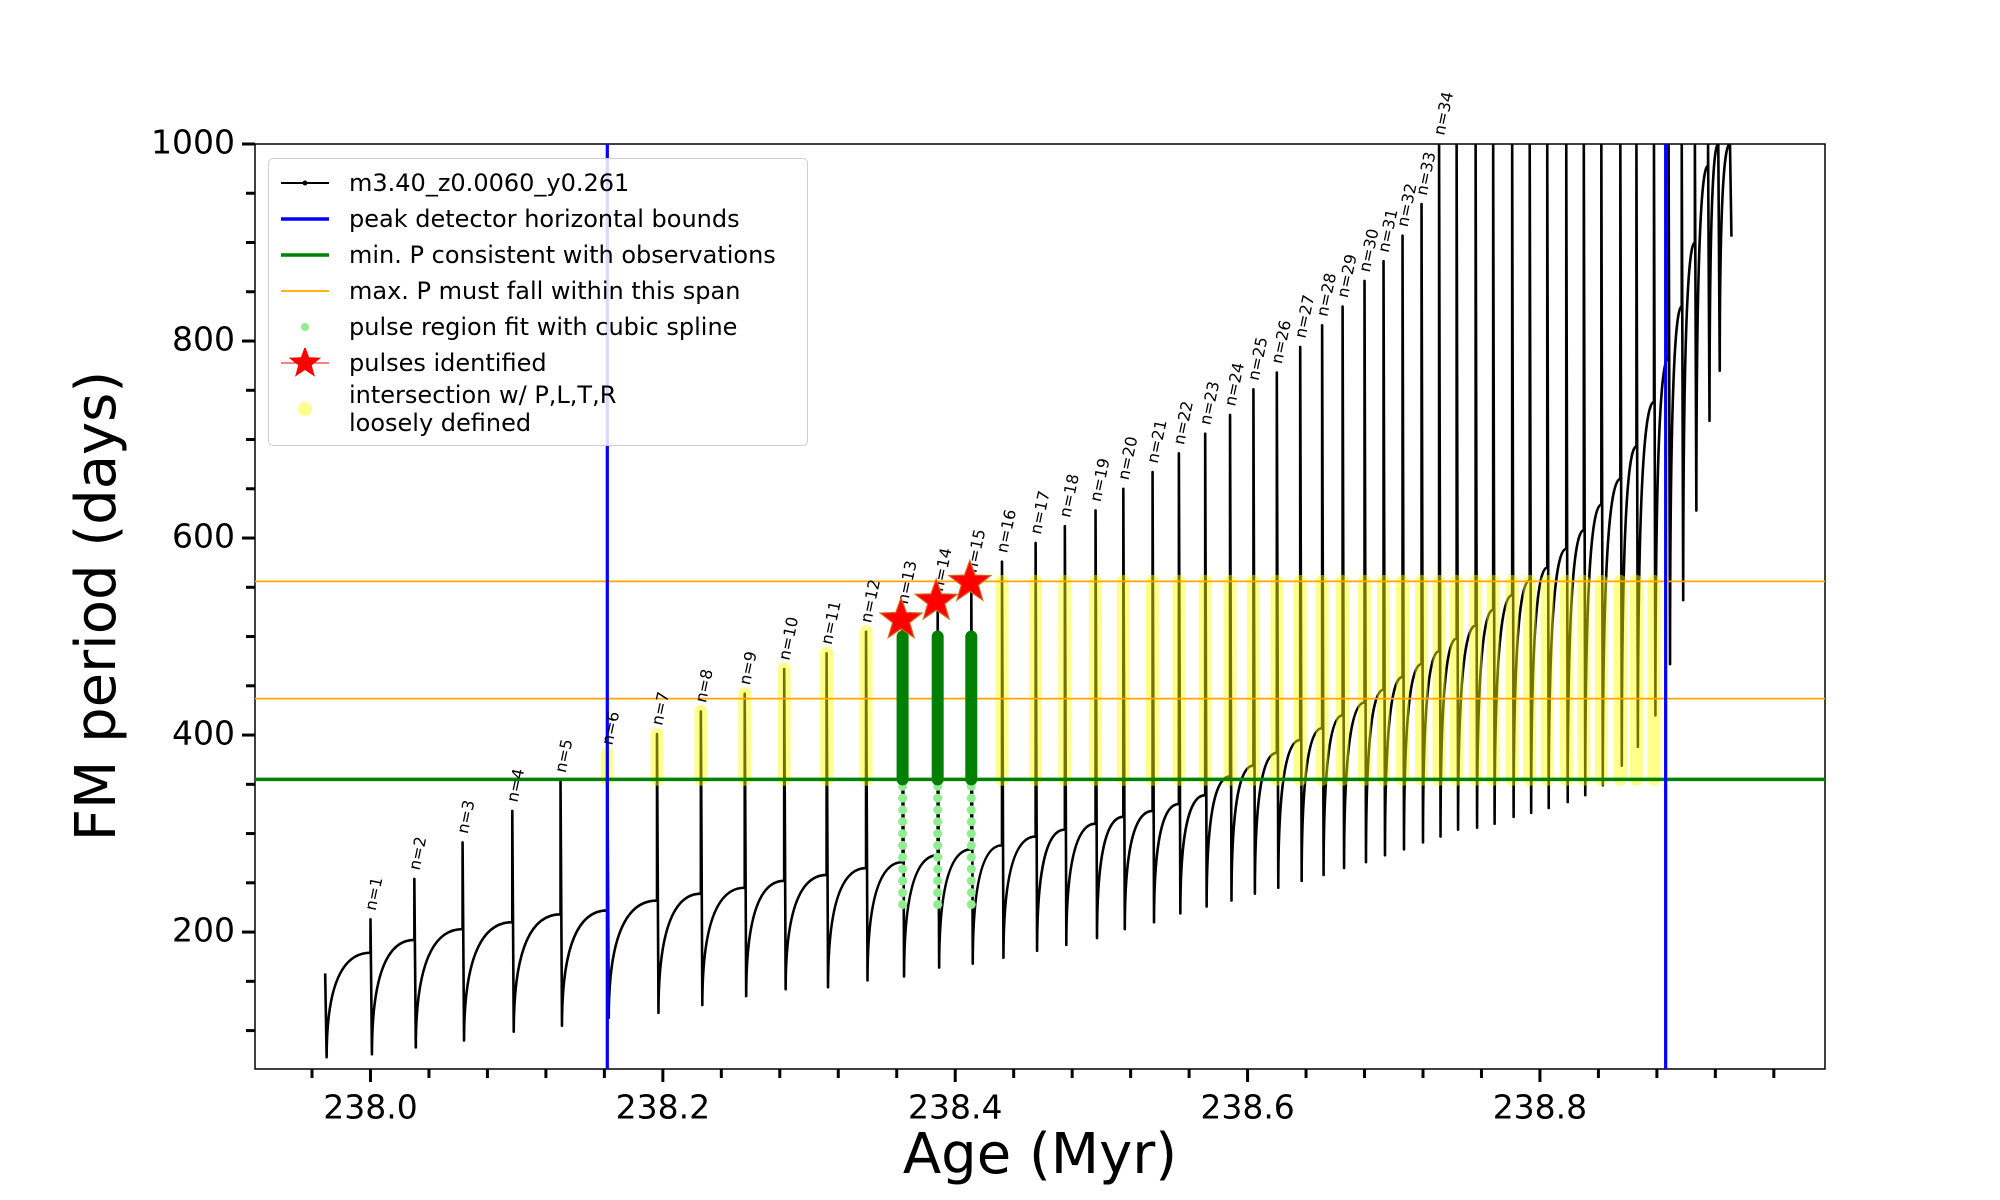 This screenshot has width=2000, height=1200. Describe the element at coordinates (907, 582) in the screenshot. I see `pulse-label: n=13` at that location.